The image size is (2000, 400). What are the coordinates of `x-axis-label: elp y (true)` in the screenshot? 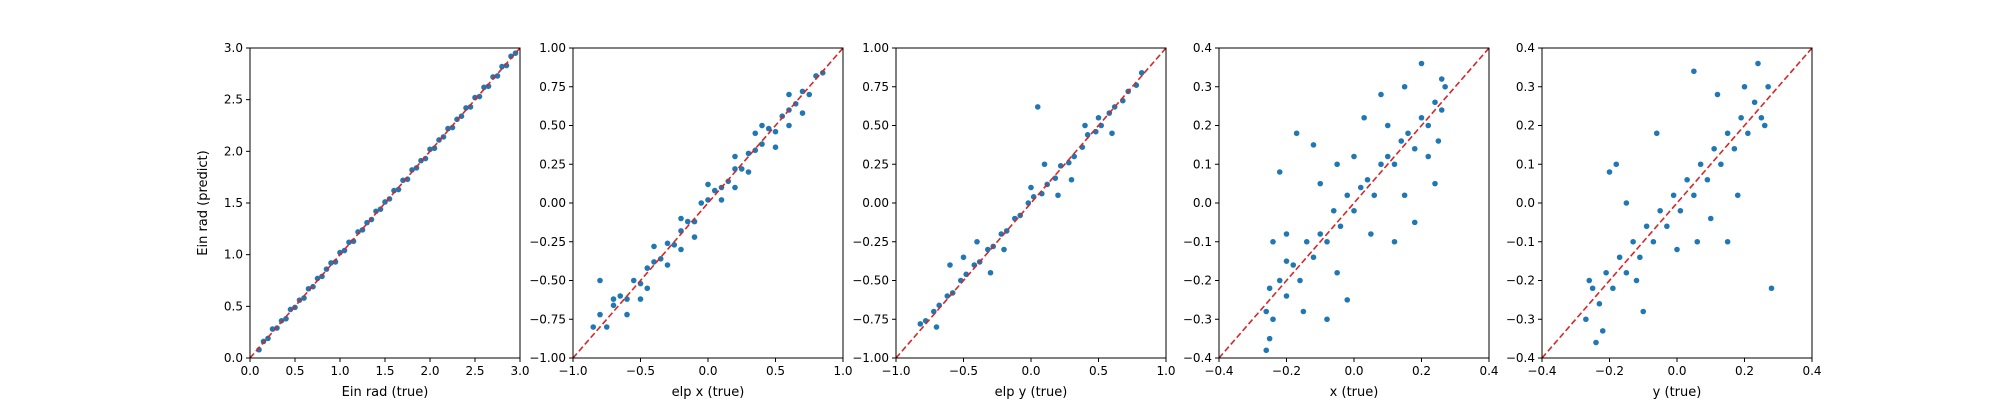 It's located at (1031, 392).